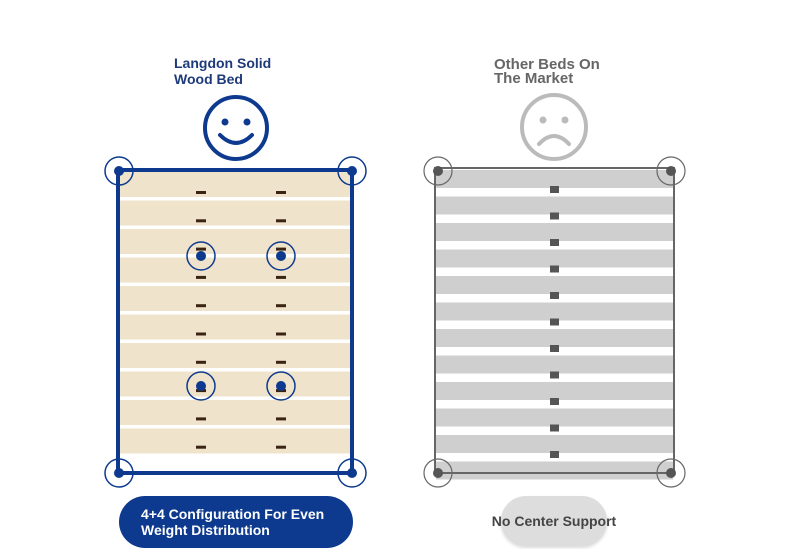 Image resolution: width=790 pixels, height=549 pixels. Describe the element at coordinates (223, 71) in the screenshot. I see `langdon-title: Langdon Solid Wood Bed` at that location.